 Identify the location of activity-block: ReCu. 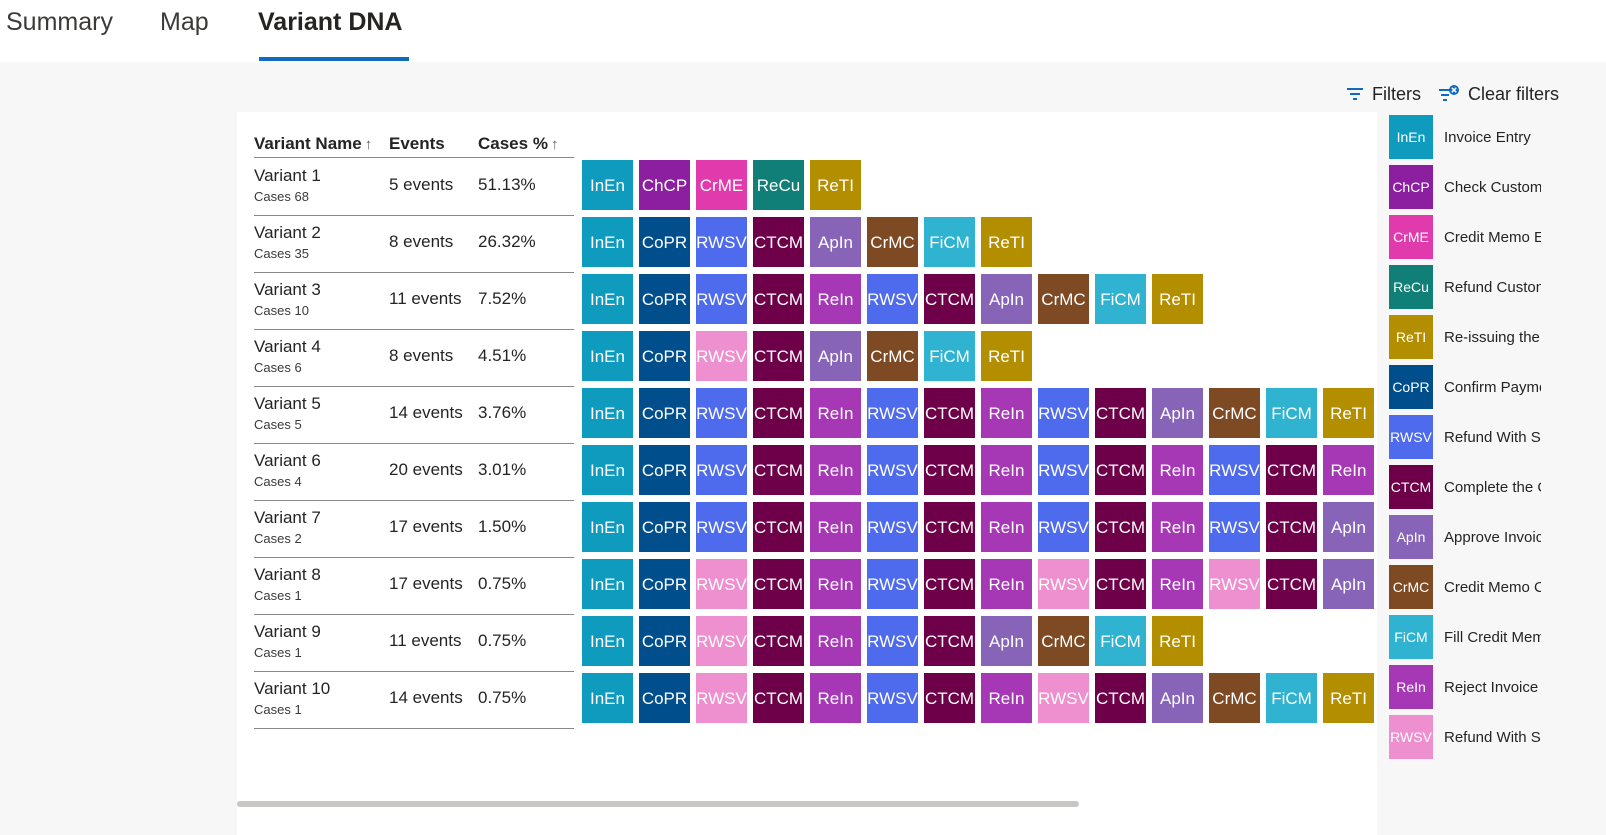
(778, 185).